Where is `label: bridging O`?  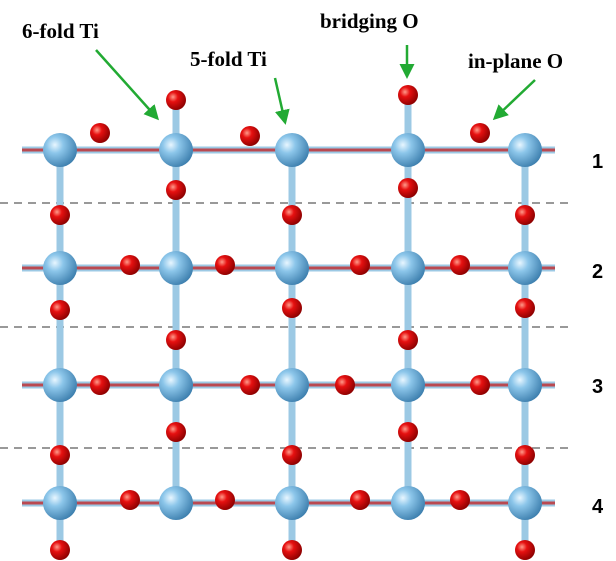 label: bridging O is located at coordinates (369, 21).